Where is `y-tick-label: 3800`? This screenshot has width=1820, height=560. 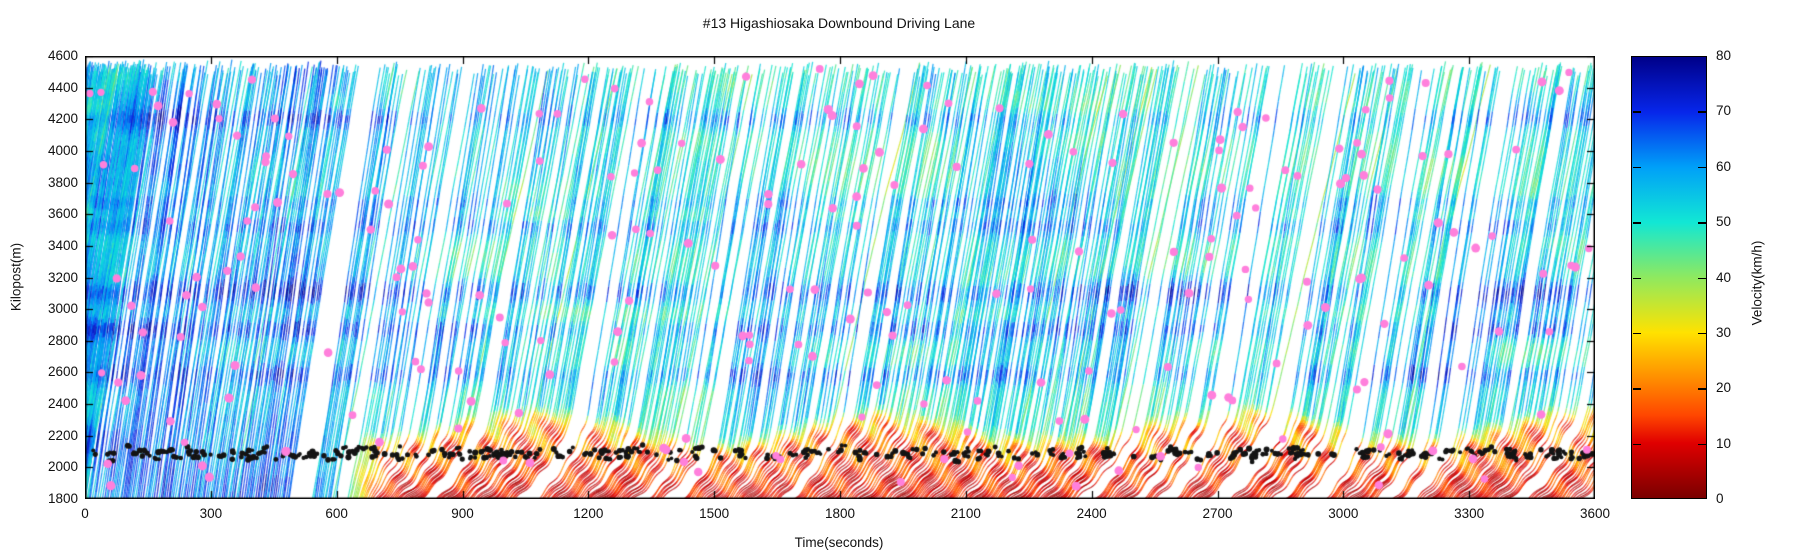 y-tick-label: 3800 is located at coordinates (62, 182).